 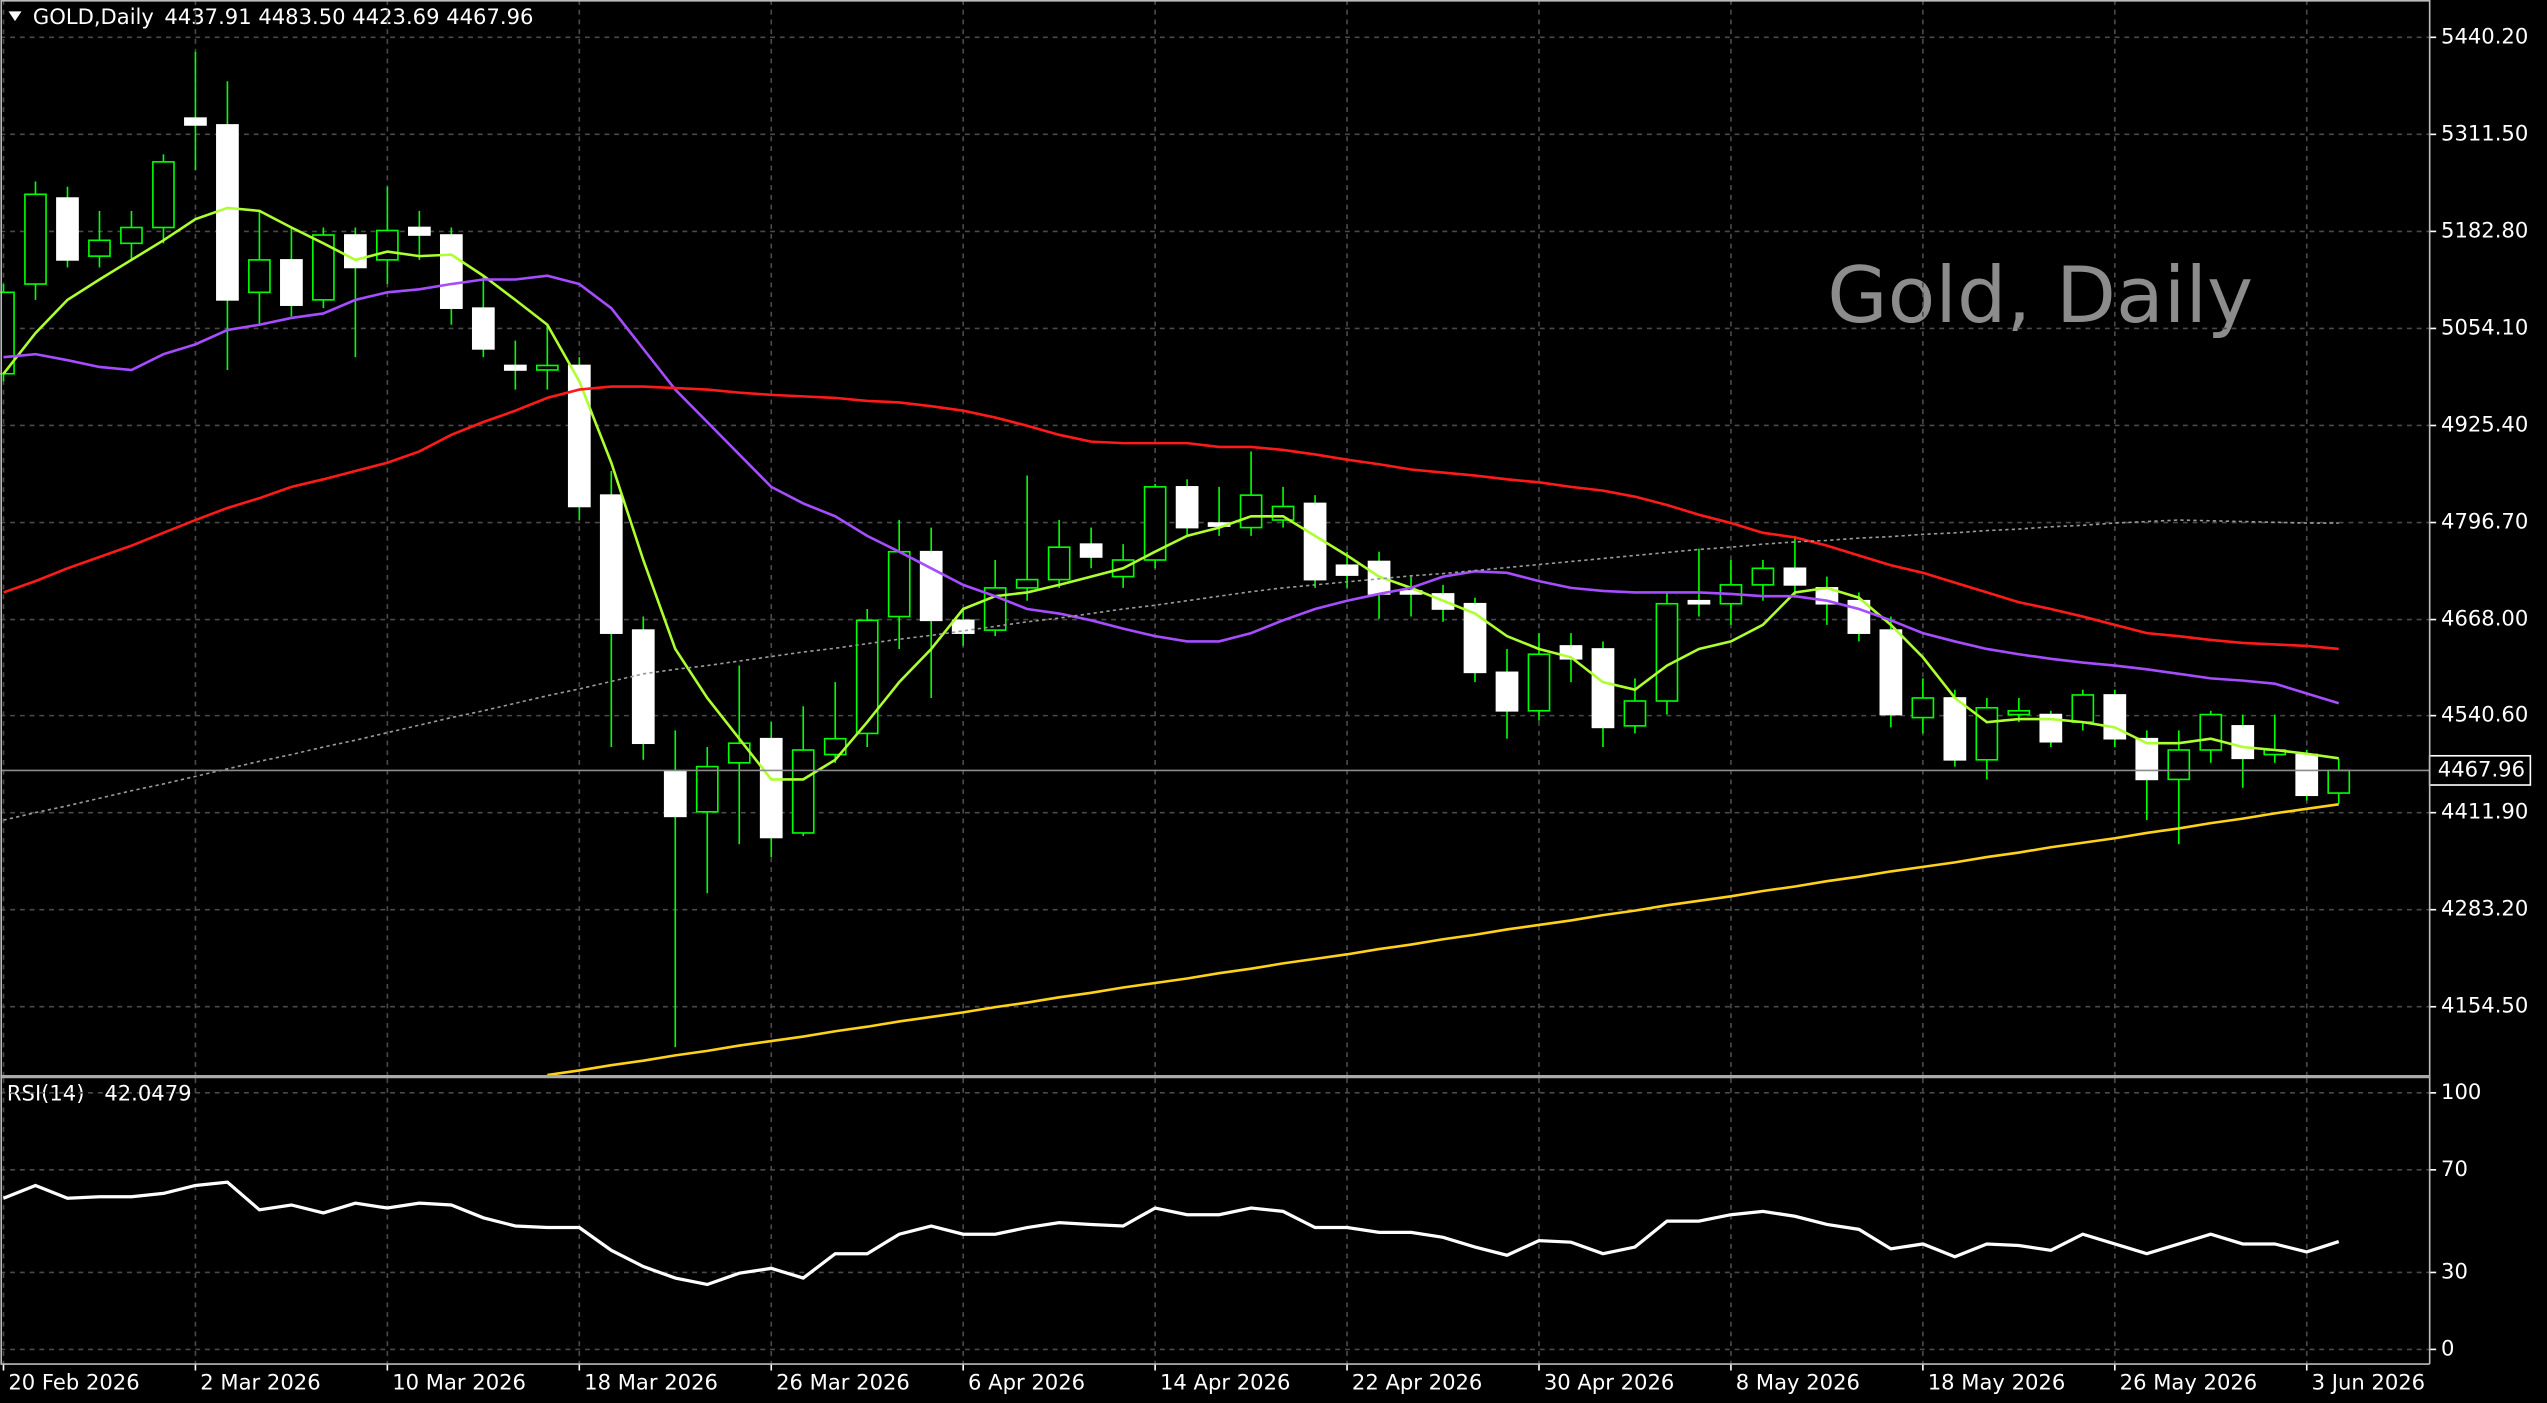 I want to click on watermark: Gold, Daily, so click(x=2040, y=296).